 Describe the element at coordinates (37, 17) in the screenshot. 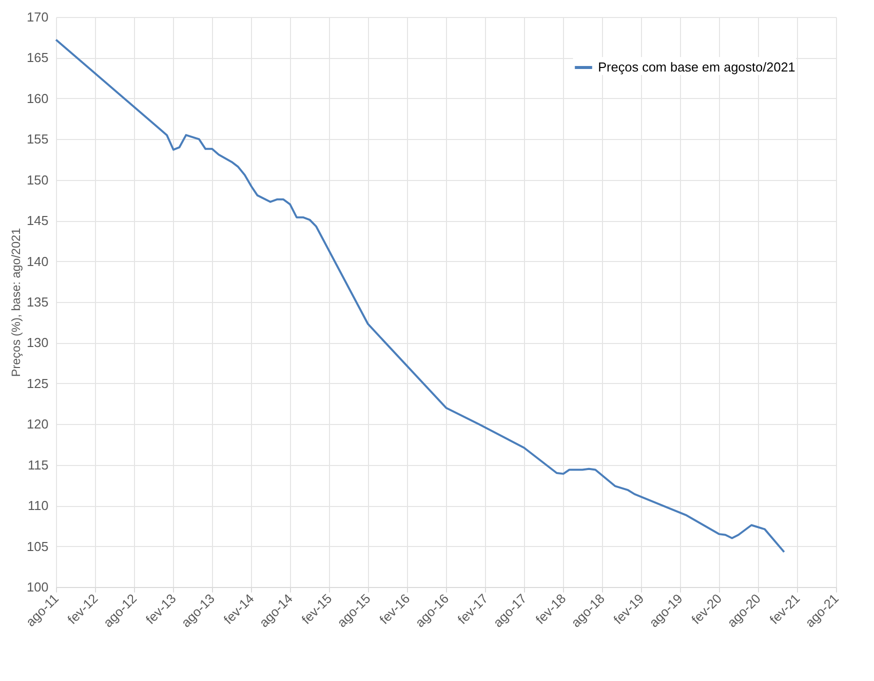

I see `y-tick-label: 170` at that location.